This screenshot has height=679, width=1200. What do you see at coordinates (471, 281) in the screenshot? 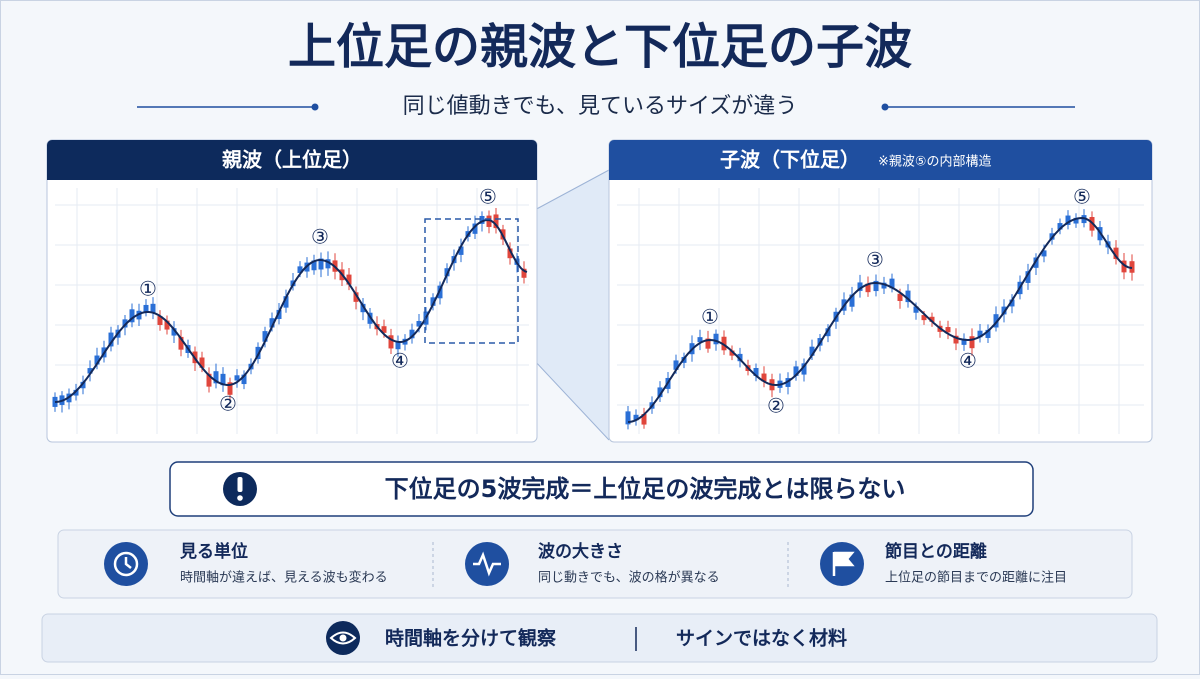
I see `zoom-box` at bounding box center [471, 281].